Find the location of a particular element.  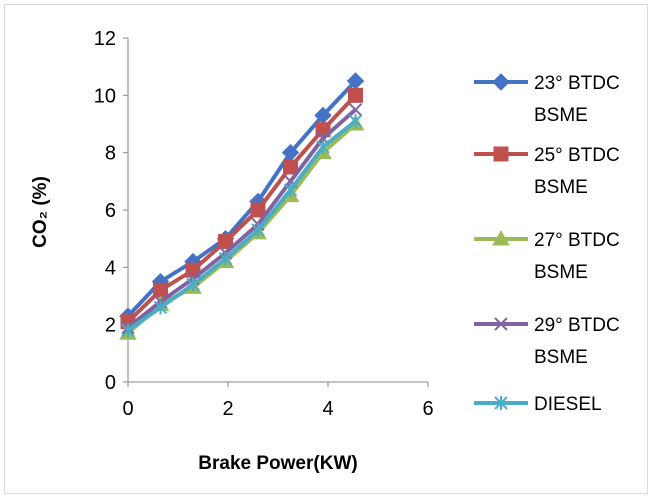

y-tick-label: 2 is located at coordinates (110, 326).